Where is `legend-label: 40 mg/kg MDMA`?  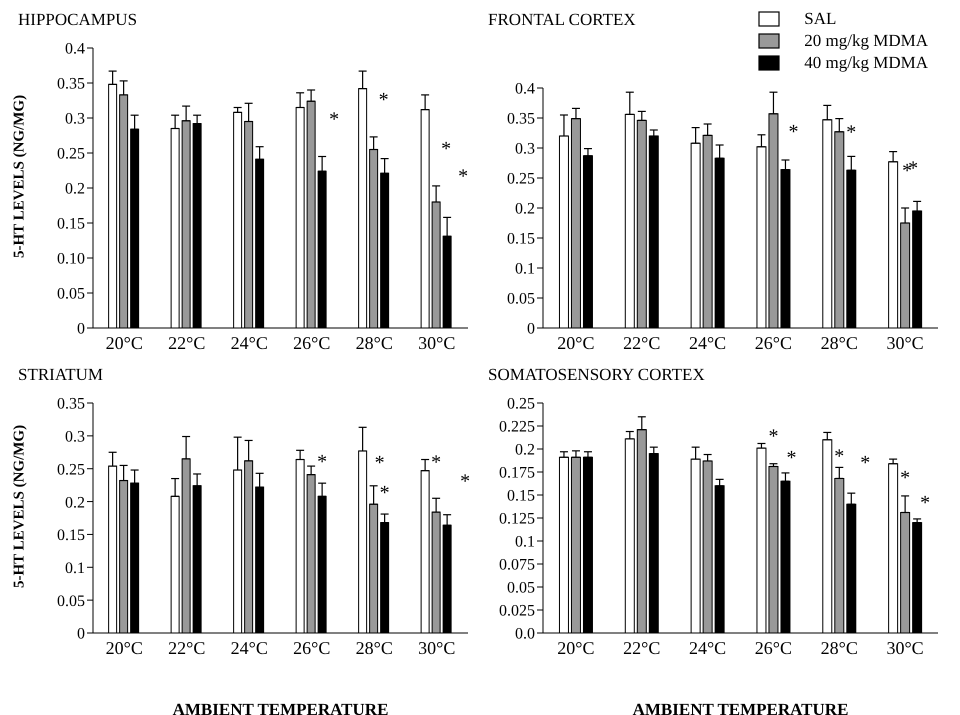 legend-label: 40 mg/kg MDMA is located at coordinates (866, 63).